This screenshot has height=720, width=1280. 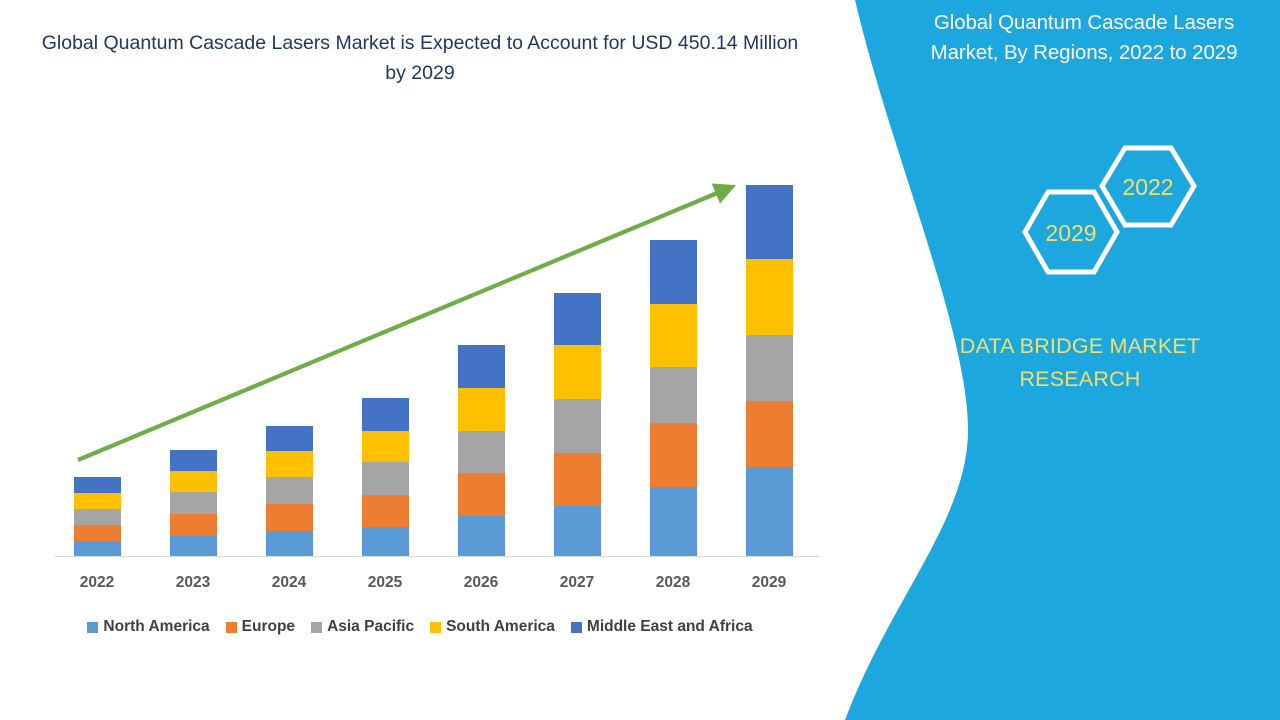 I want to click on bar-column-2025, so click(x=385, y=477).